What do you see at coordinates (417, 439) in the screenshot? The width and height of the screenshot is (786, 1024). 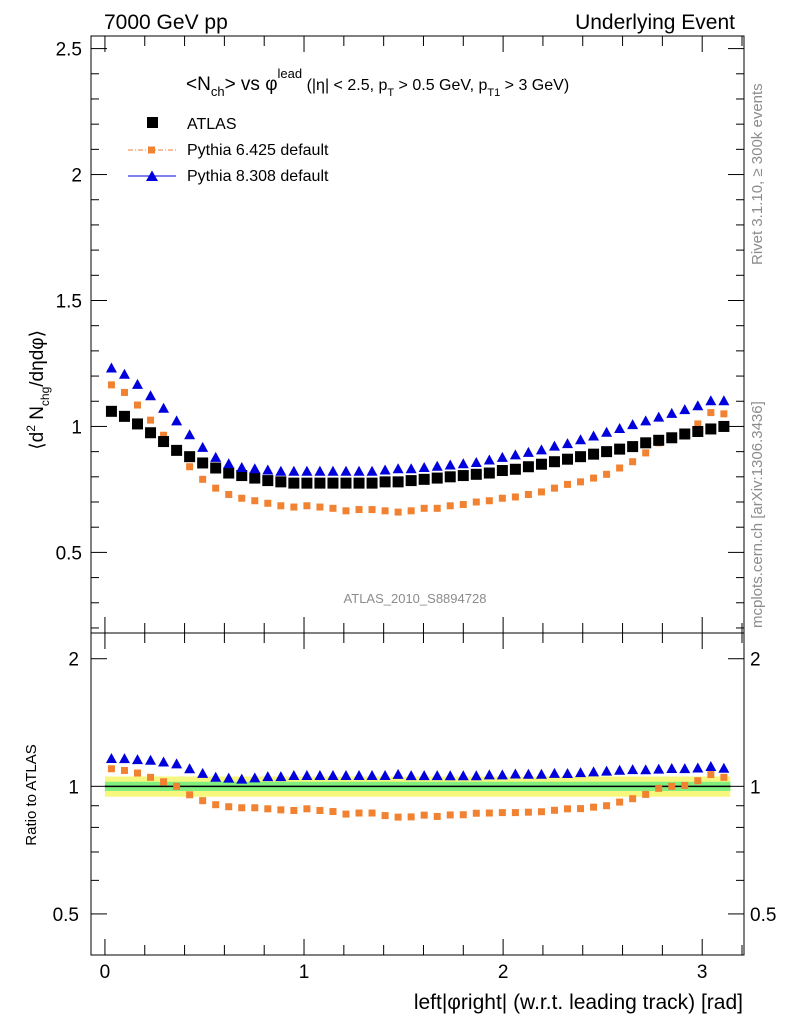 I see `main-data-marks` at bounding box center [417, 439].